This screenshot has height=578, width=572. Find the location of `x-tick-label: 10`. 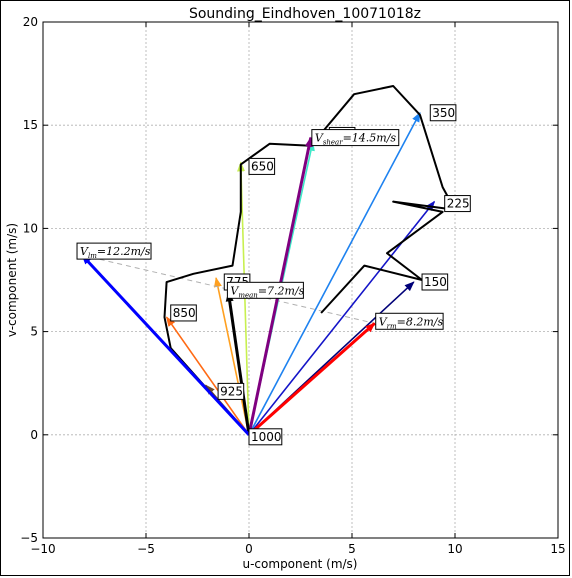

x-tick-label: 10 is located at coordinates (454, 549).